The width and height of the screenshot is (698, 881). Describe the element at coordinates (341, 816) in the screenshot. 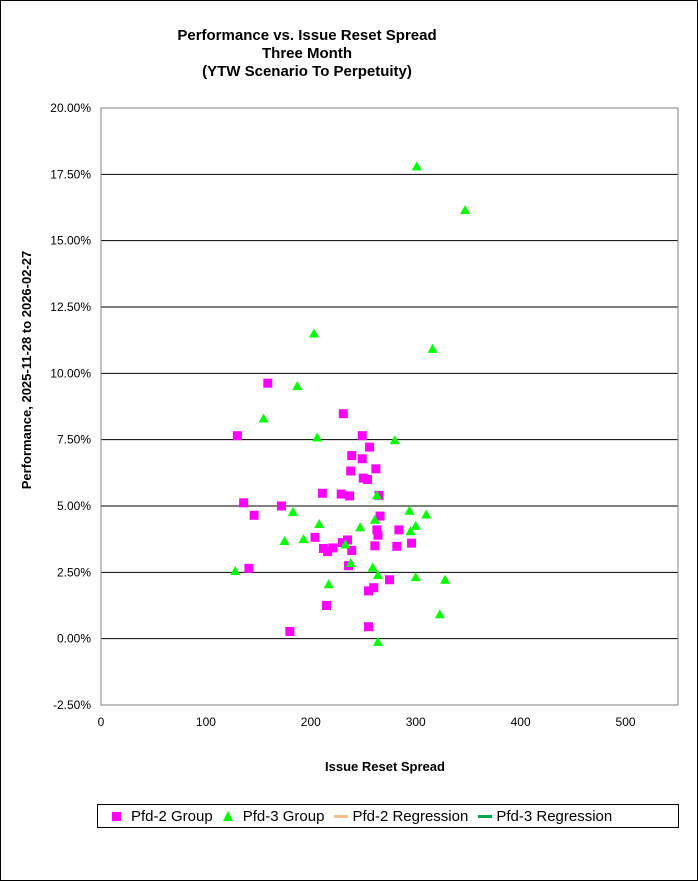

I see `orange-line-icon` at that location.